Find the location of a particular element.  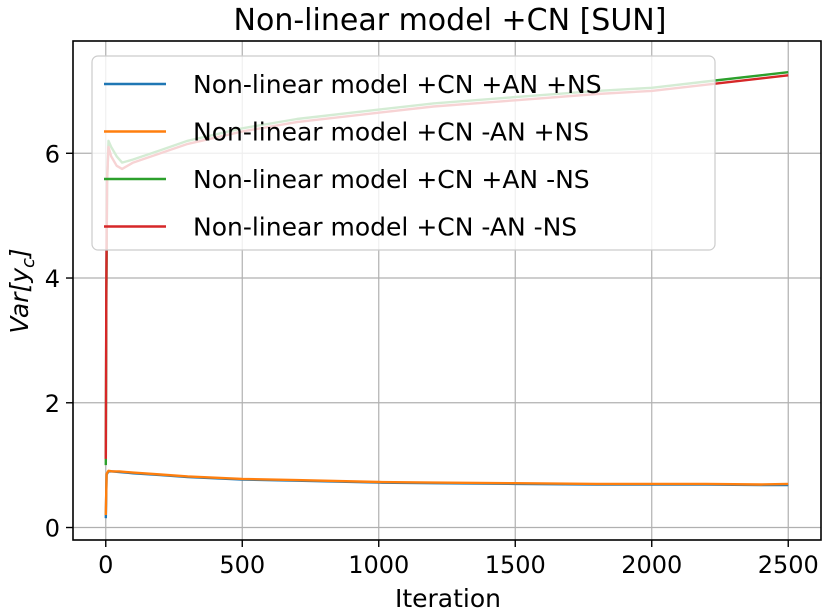

legend-label-2: Non-linear model +CN -AN +NS is located at coordinates (391, 132).